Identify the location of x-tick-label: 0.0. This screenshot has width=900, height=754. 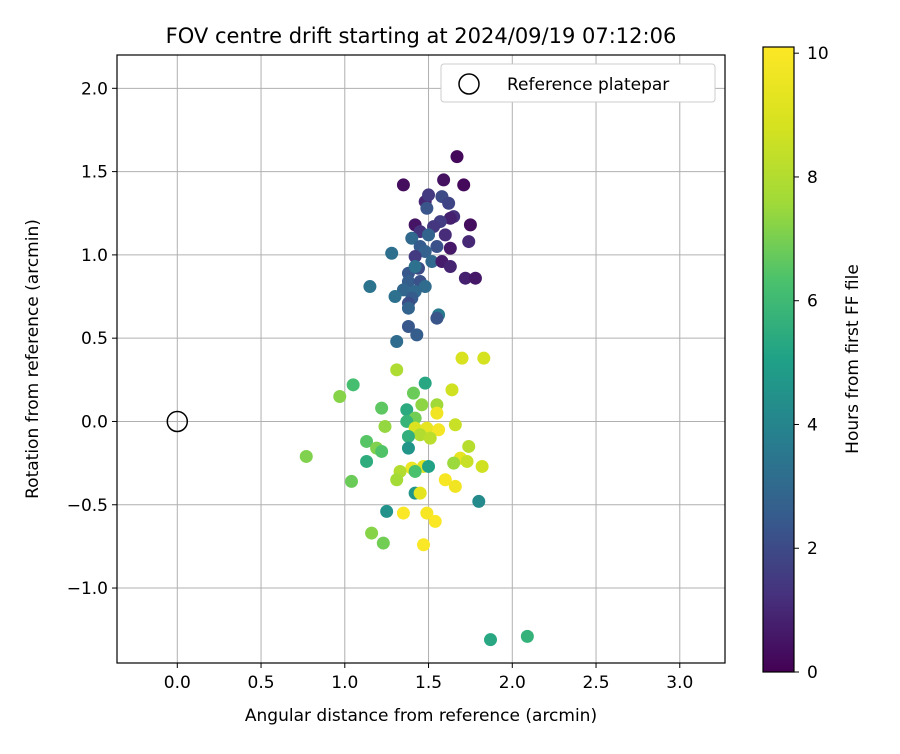
(177, 683).